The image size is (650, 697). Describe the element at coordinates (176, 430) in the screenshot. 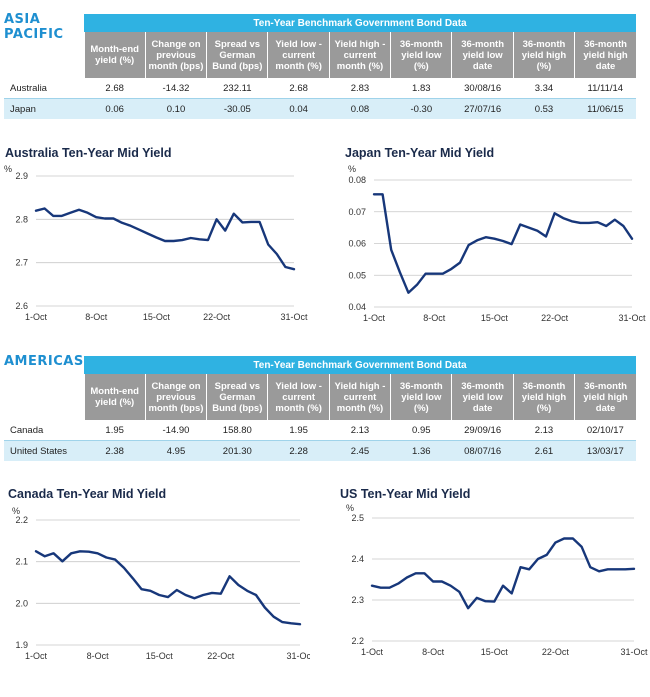

I see `table-cell: -14.90` at that location.